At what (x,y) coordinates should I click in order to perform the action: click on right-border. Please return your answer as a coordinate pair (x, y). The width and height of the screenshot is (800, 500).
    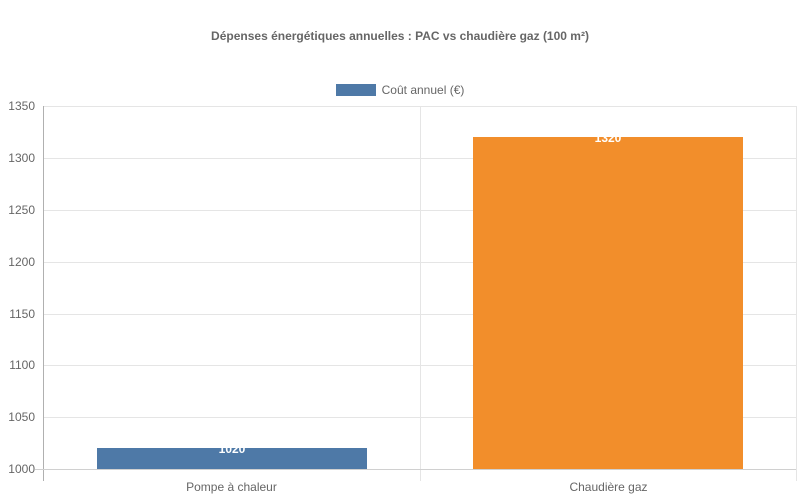
    Looking at the image, I should click on (796, 293).